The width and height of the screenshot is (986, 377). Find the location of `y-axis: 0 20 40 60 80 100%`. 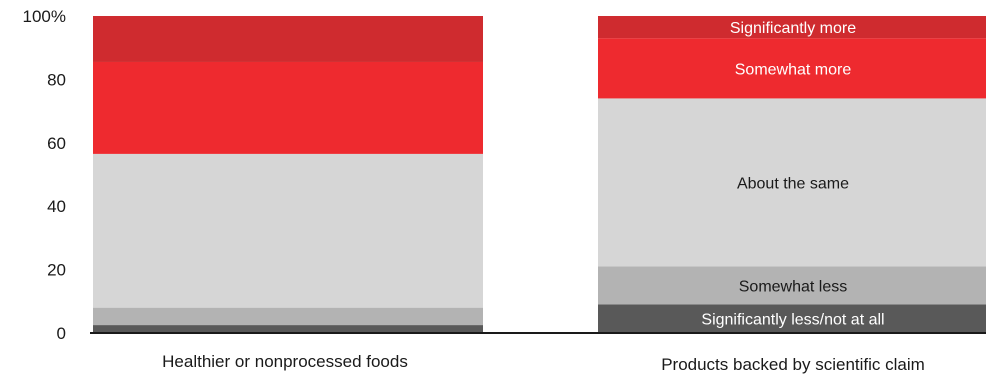

y-axis: 0 20 40 60 80 100% is located at coordinates (44, 175).